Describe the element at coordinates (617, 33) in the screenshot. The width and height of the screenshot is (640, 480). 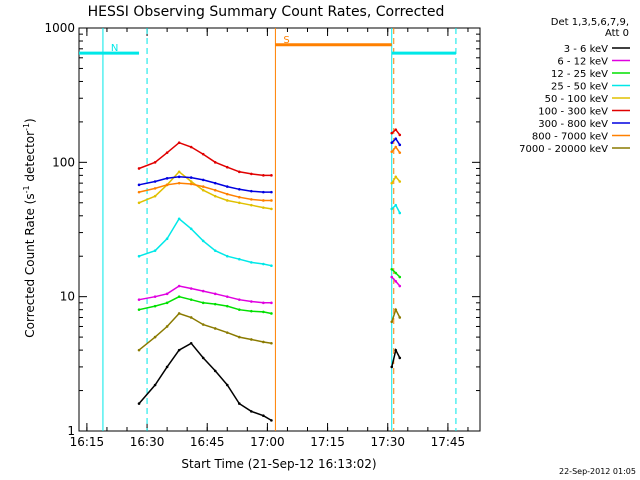
I see `legend-header: Att 0` at that location.